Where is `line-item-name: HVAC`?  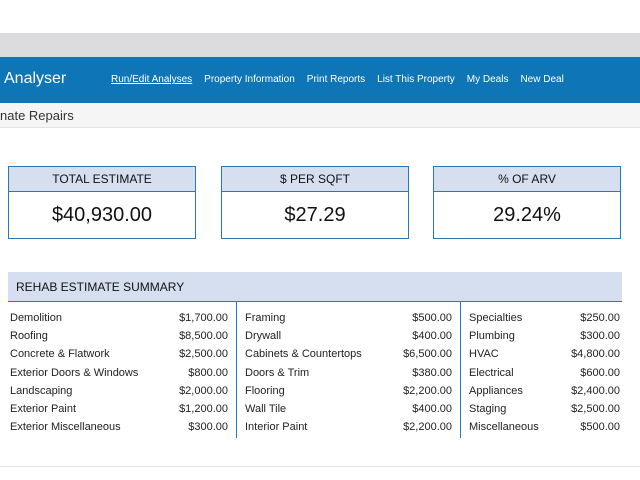
line-item-name: HVAC is located at coordinates (484, 354).